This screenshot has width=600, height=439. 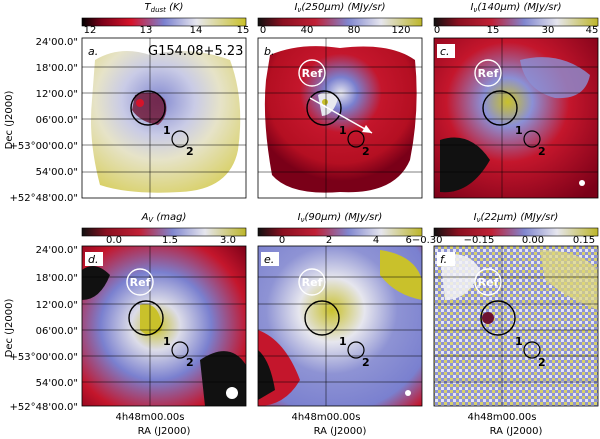 I want to click on dec-tick: +53°00'00.0", so click(x=44, y=146).